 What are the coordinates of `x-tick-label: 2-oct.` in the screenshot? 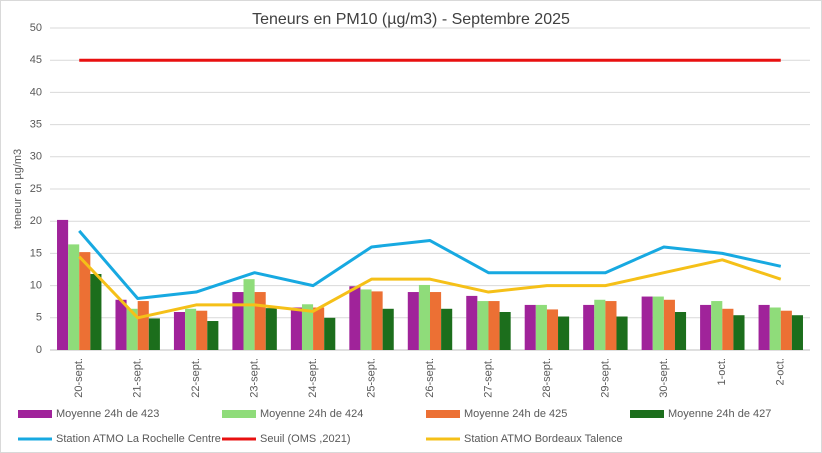 It's located at (781, 372).